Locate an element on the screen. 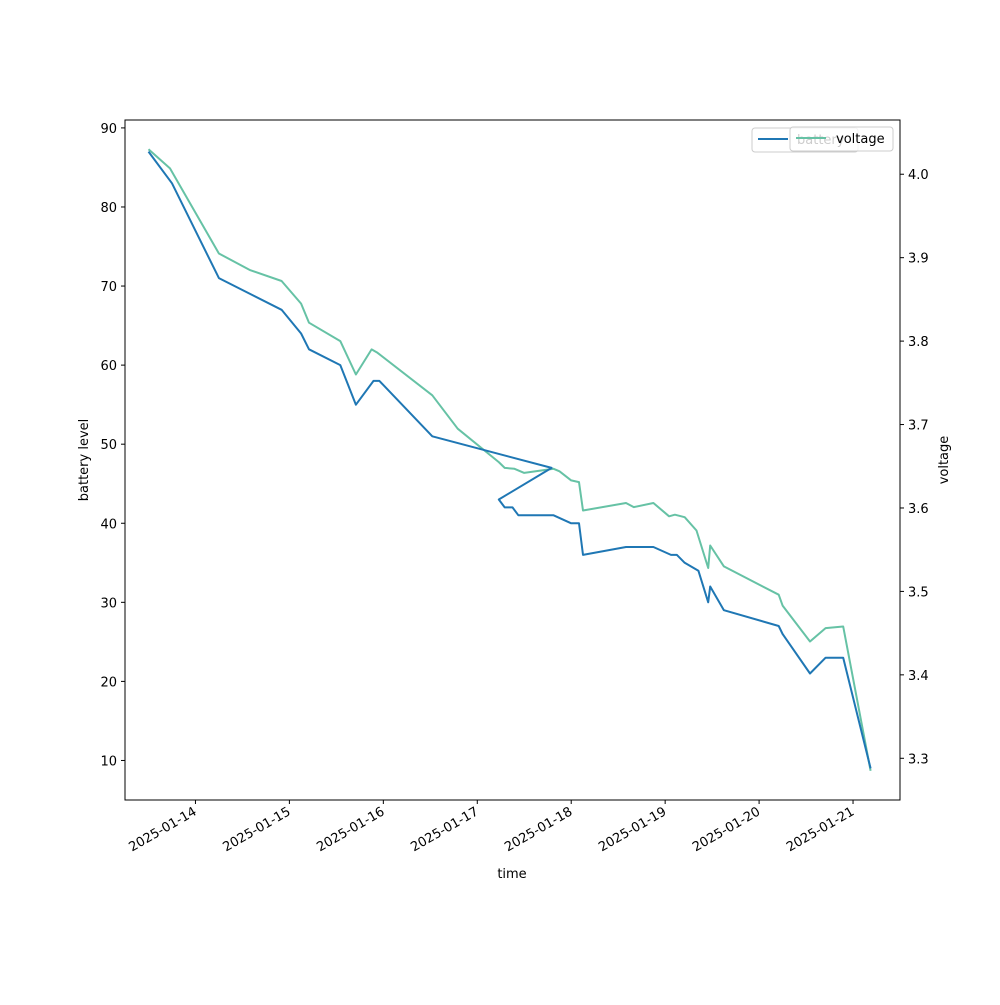  right-y-axis-label: voltage is located at coordinates (944, 460).